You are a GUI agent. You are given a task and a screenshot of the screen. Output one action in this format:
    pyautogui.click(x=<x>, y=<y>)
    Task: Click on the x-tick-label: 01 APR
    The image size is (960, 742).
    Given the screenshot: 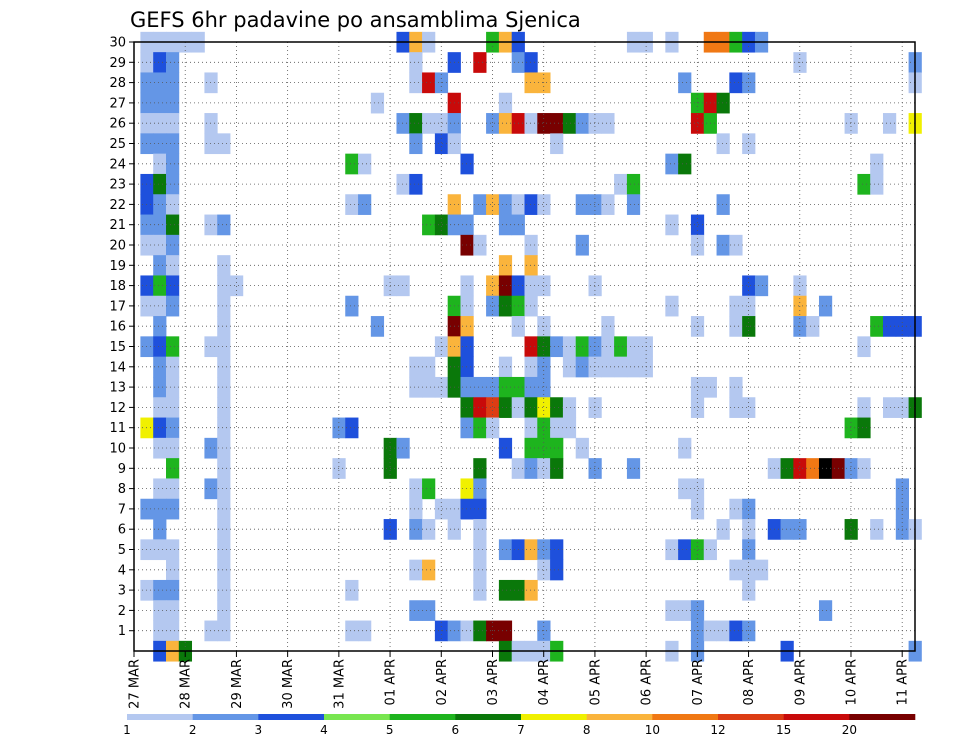 What is the action you would take?
    pyautogui.click(x=391, y=682)
    